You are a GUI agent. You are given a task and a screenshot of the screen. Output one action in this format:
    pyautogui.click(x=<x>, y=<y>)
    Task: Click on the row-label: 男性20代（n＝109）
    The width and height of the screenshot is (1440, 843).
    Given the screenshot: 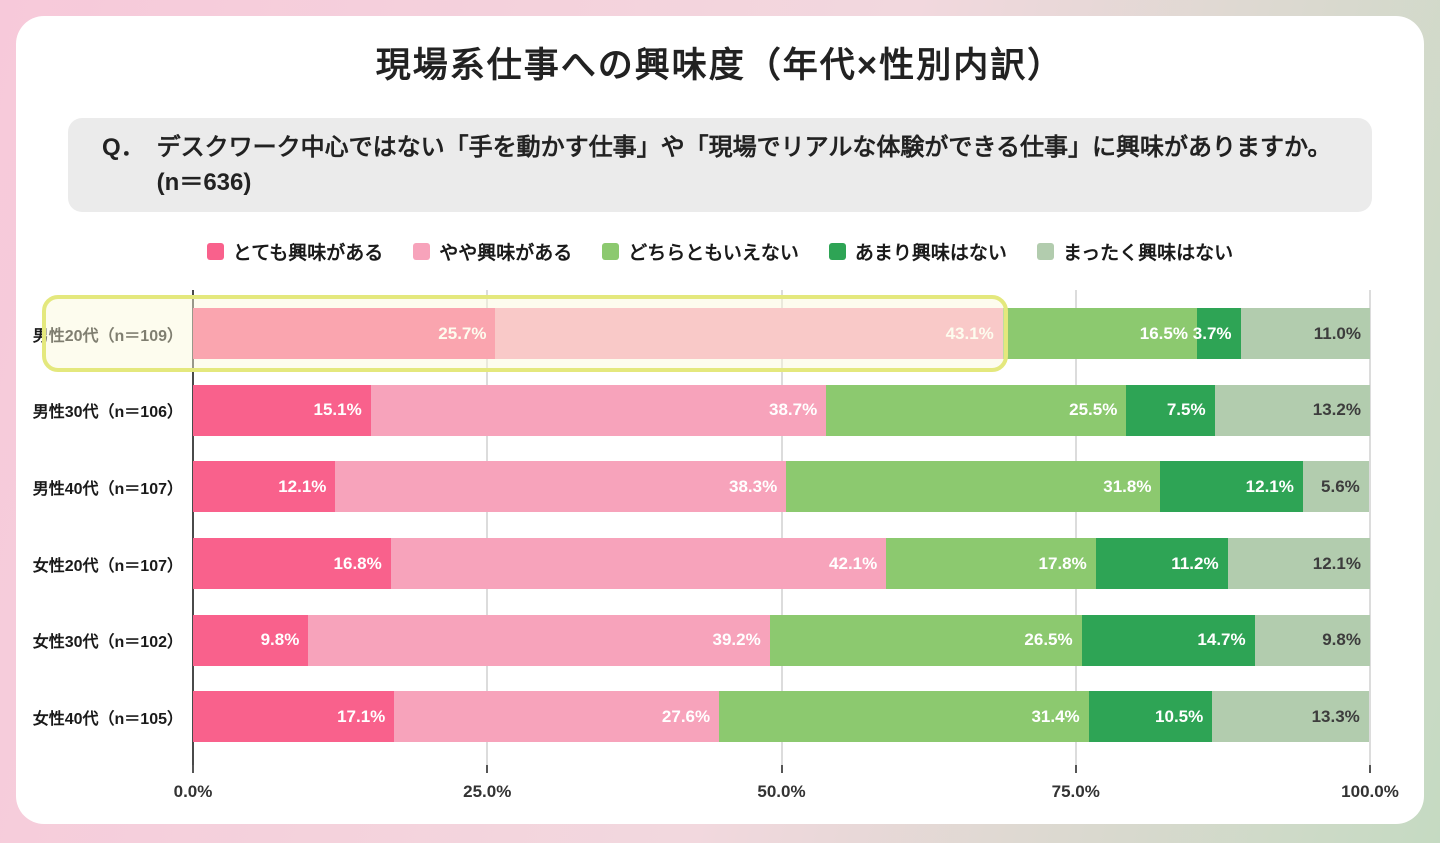 What is the action you would take?
    pyautogui.click(x=107, y=336)
    